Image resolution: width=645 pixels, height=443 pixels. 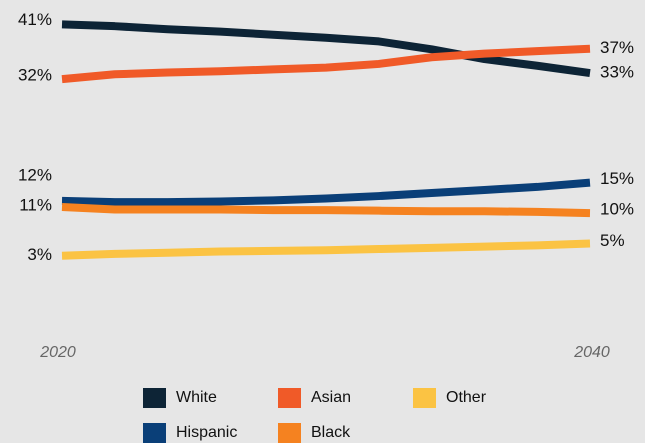 I want to click on value-label: 37%, so click(x=617, y=47).